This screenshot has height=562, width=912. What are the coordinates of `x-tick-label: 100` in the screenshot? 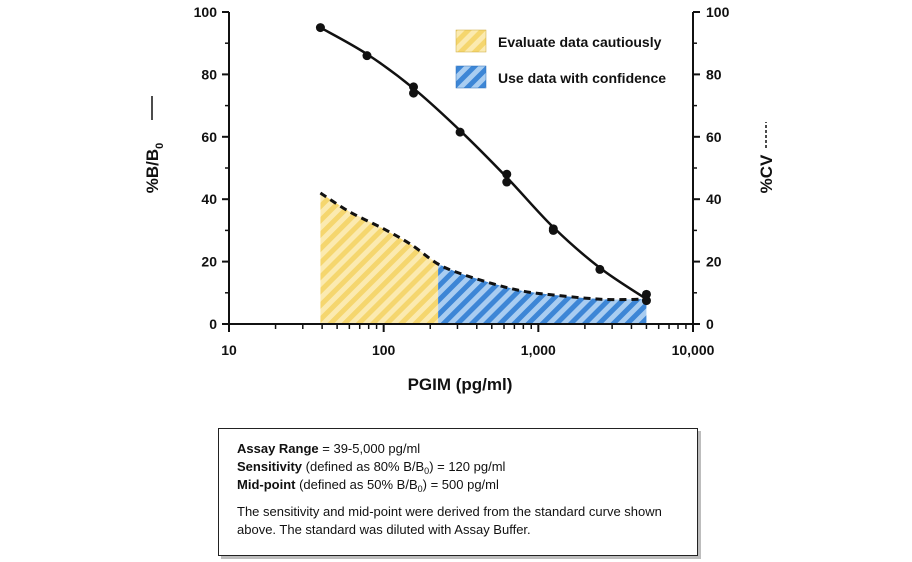 It's located at (384, 350).